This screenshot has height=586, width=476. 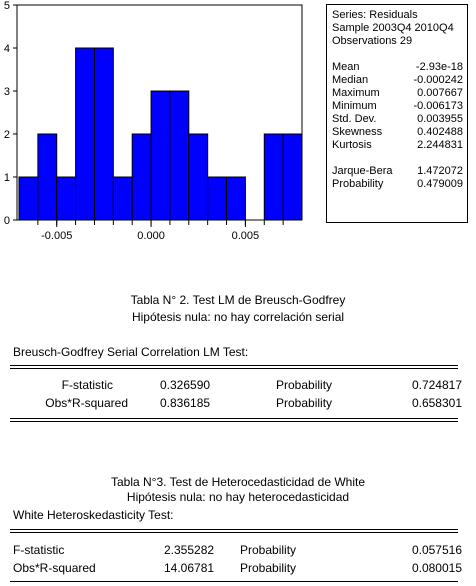 I want to click on stats-value: 0.402488, so click(x=440, y=132).